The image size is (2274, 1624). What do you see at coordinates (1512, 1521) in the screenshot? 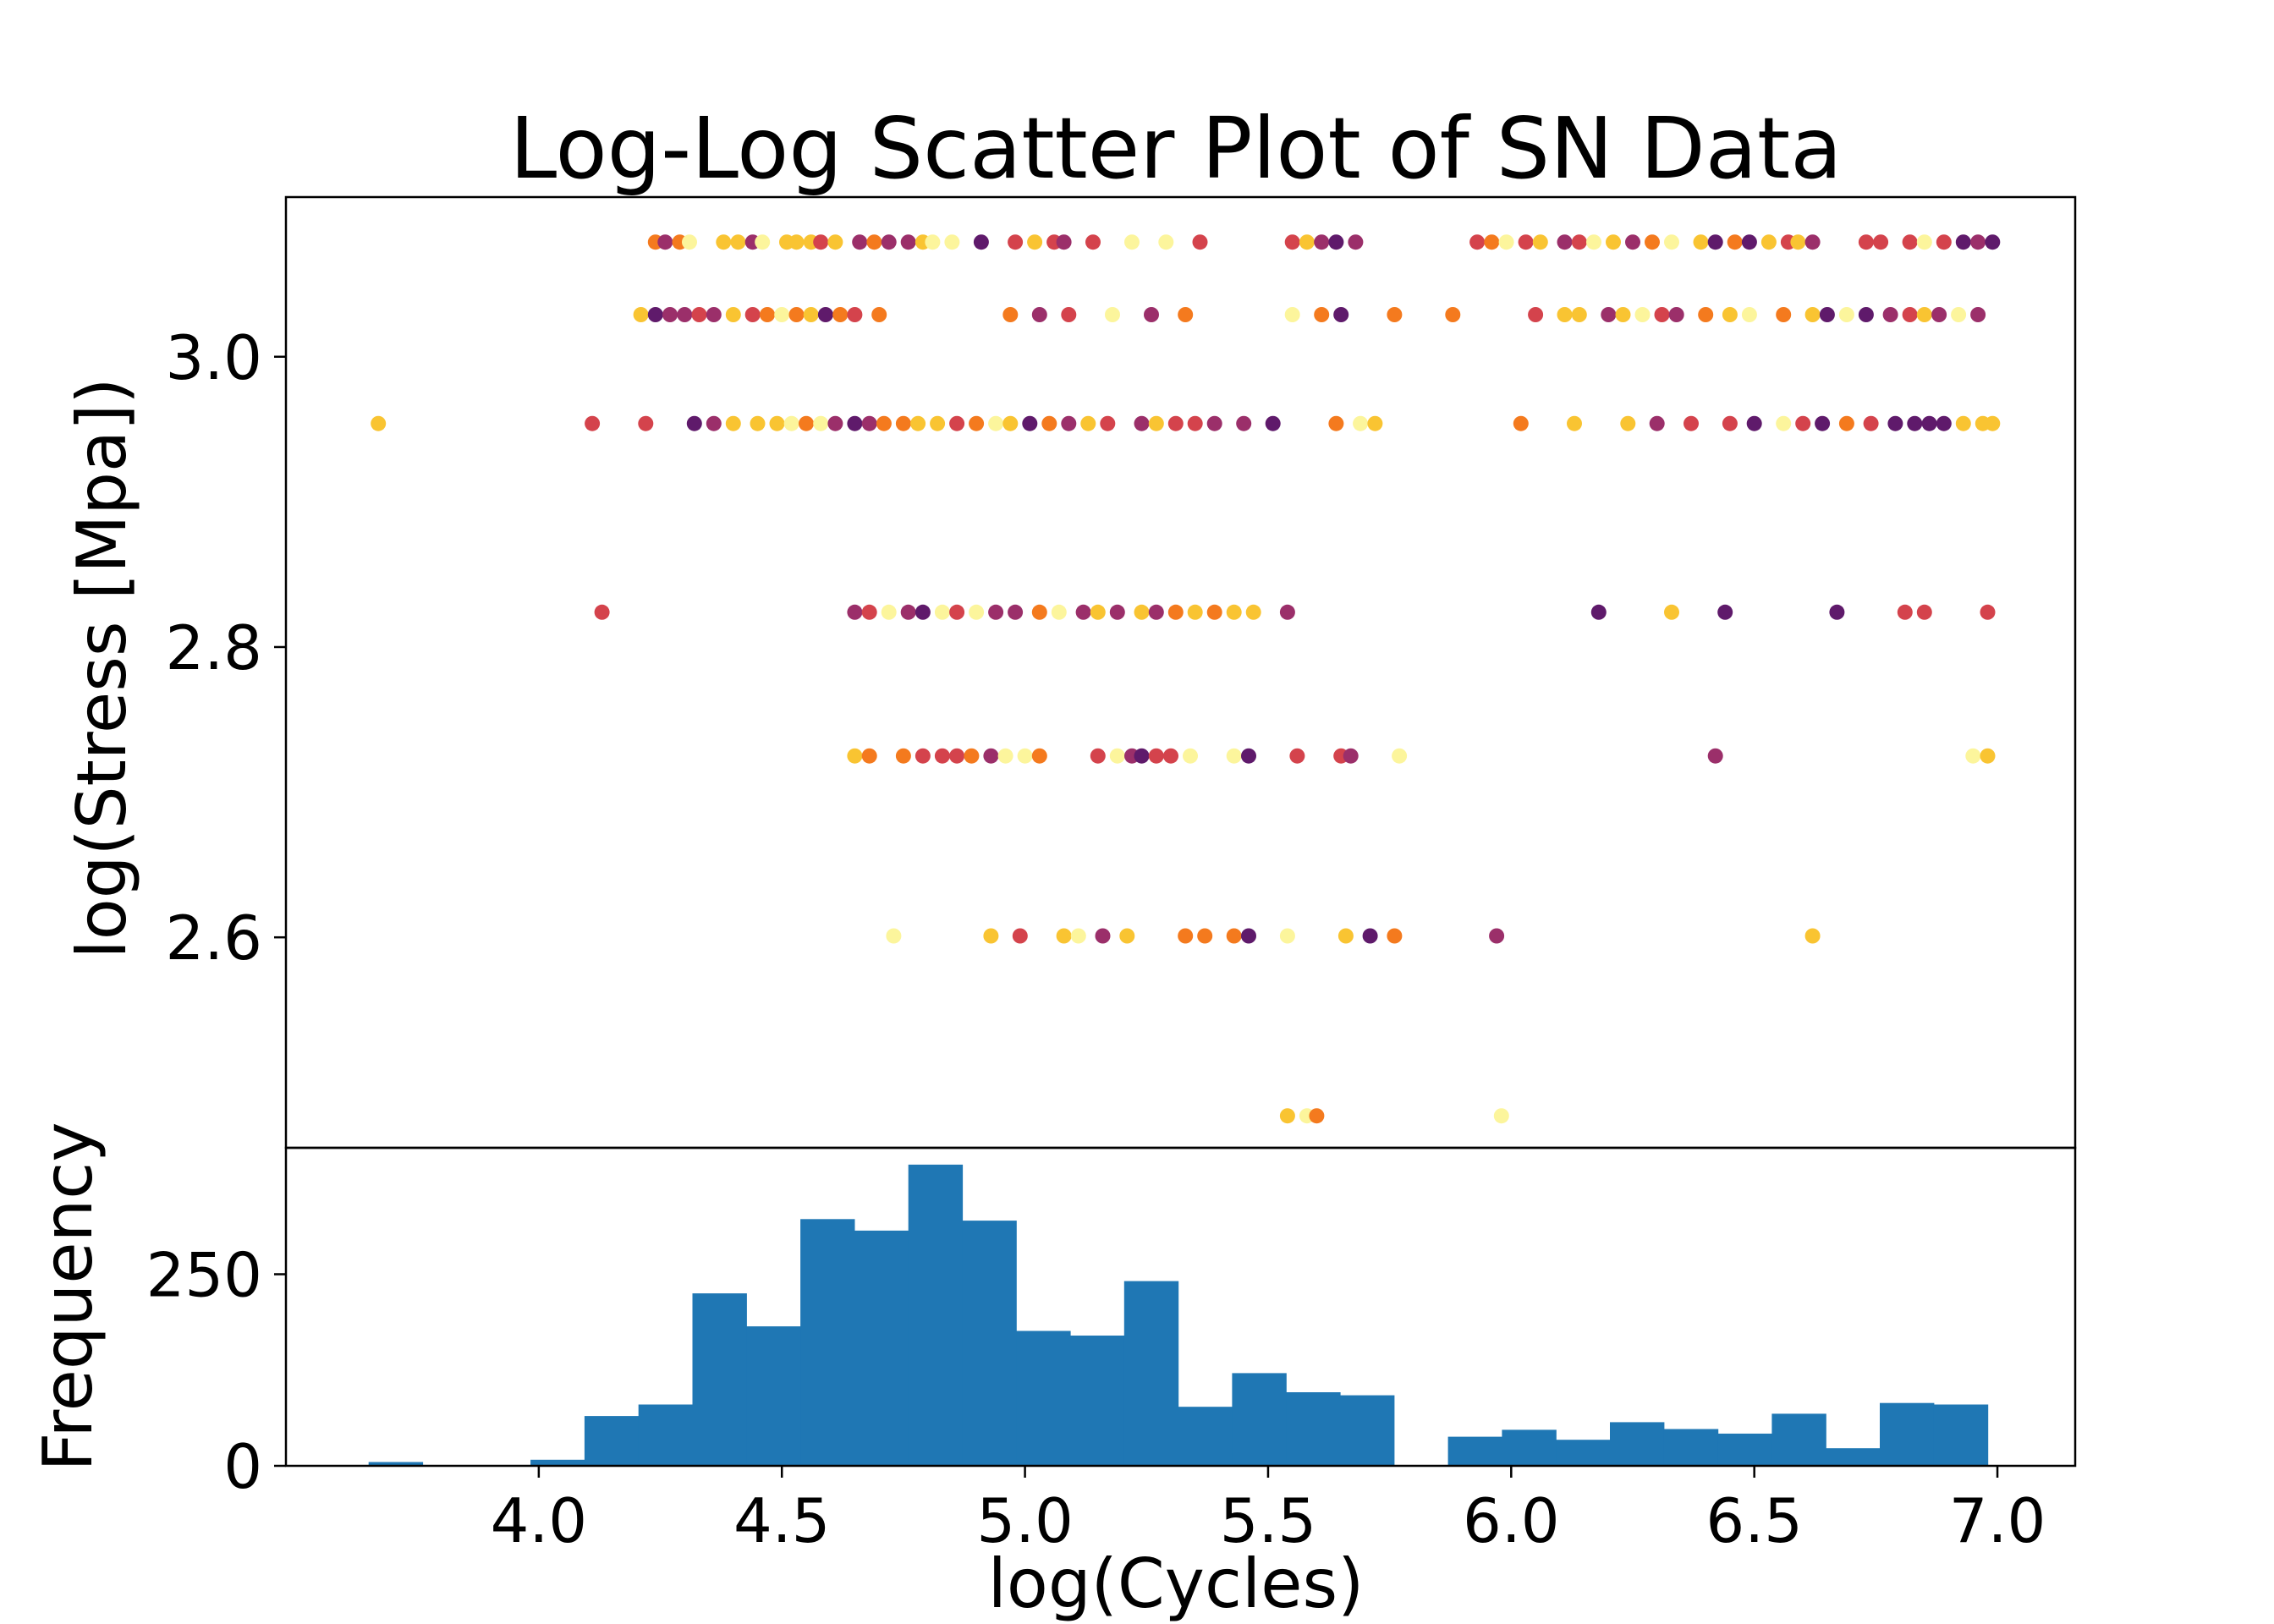
I see `histogram-x-tick-label: 6.0` at bounding box center [1512, 1521].